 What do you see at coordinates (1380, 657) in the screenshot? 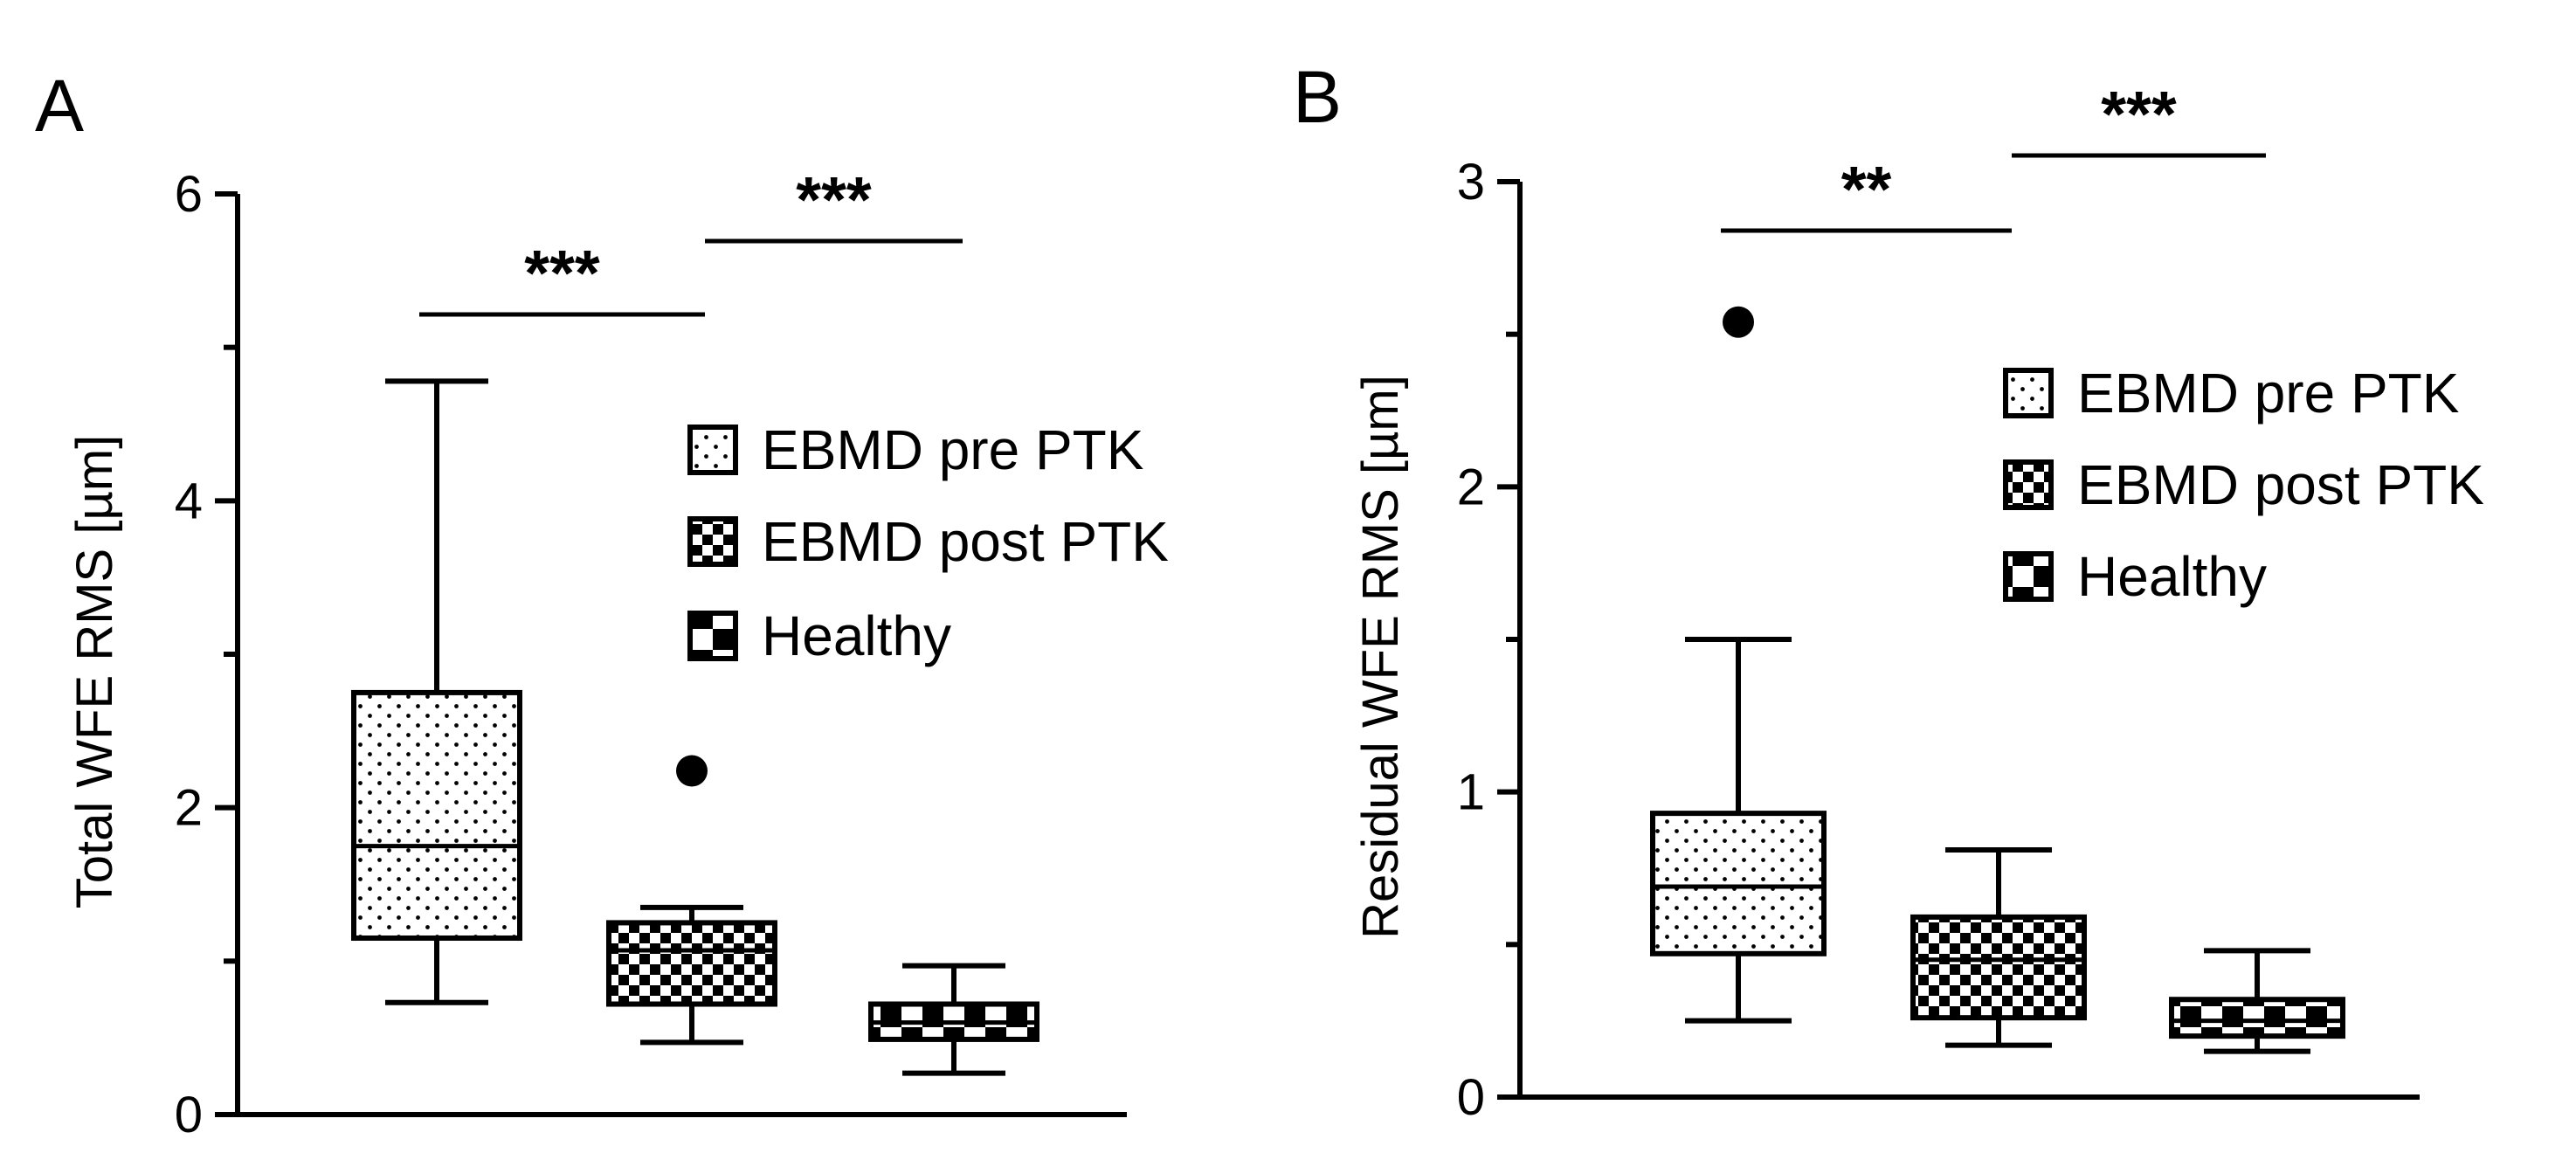
I see `y-axis-label: Residual WFE RMS [µm]` at bounding box center [1380, 657].